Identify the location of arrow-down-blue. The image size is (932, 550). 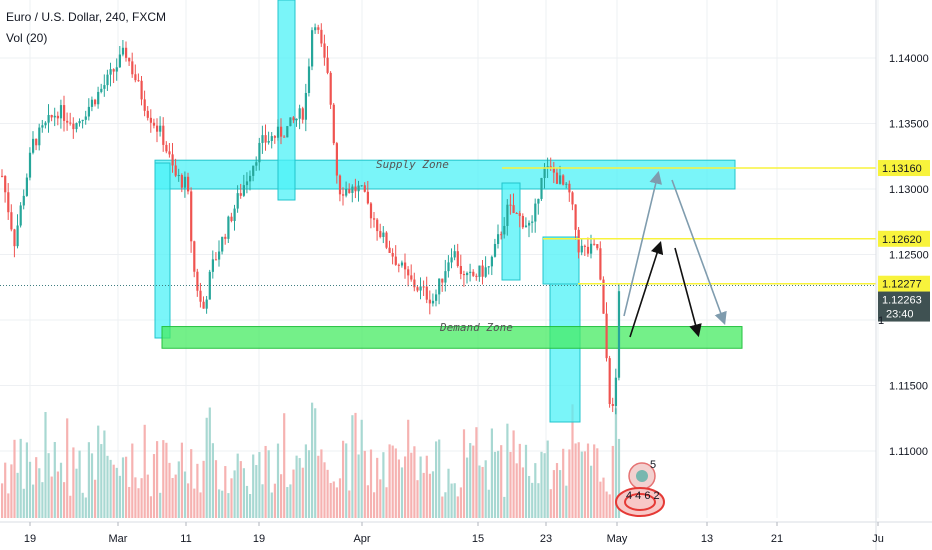
(699, 252).